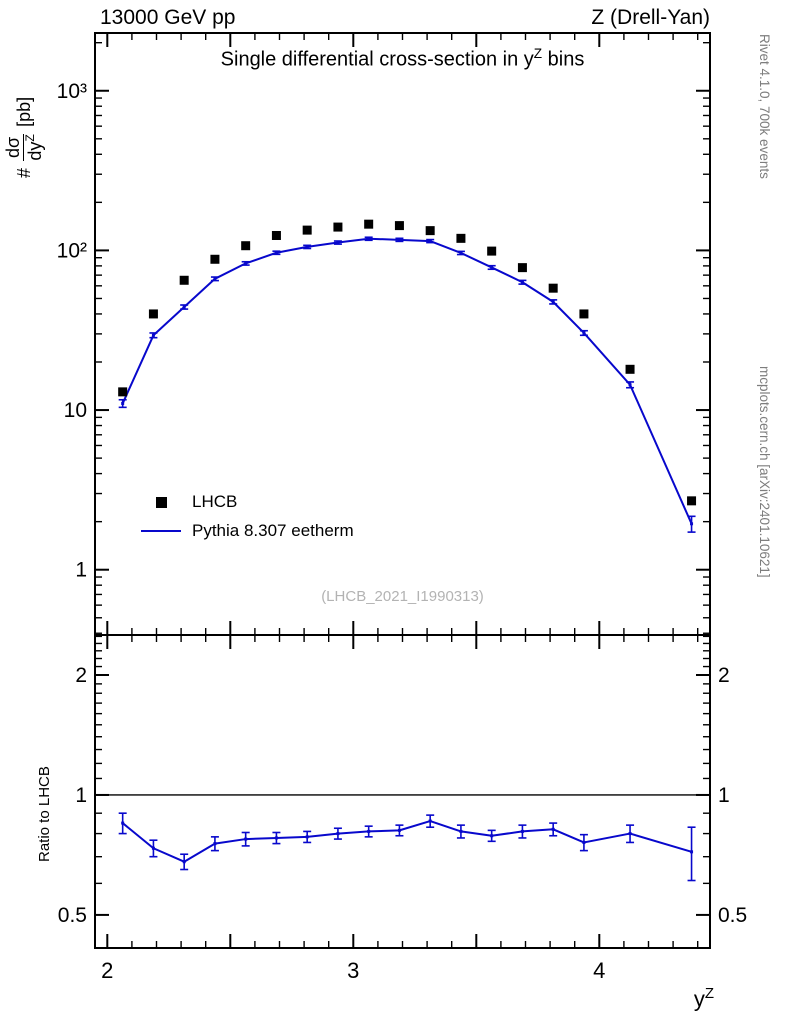 This screenshot has width=786, height=1024. I want to click on legend-line-marker-icon, so click(161, 531).